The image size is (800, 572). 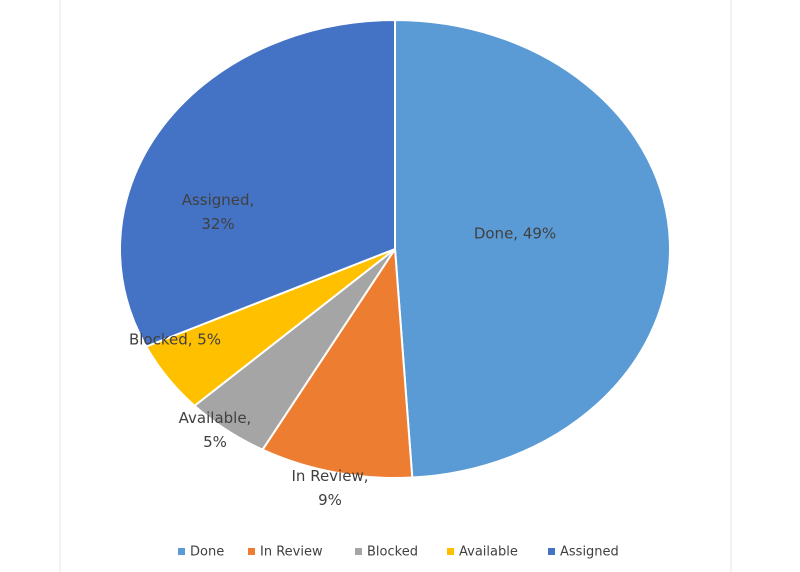 What do you see at coordinates (207, 552) in the screenshot?
I see `legend-label: Done` at bounding box center [207, 552].